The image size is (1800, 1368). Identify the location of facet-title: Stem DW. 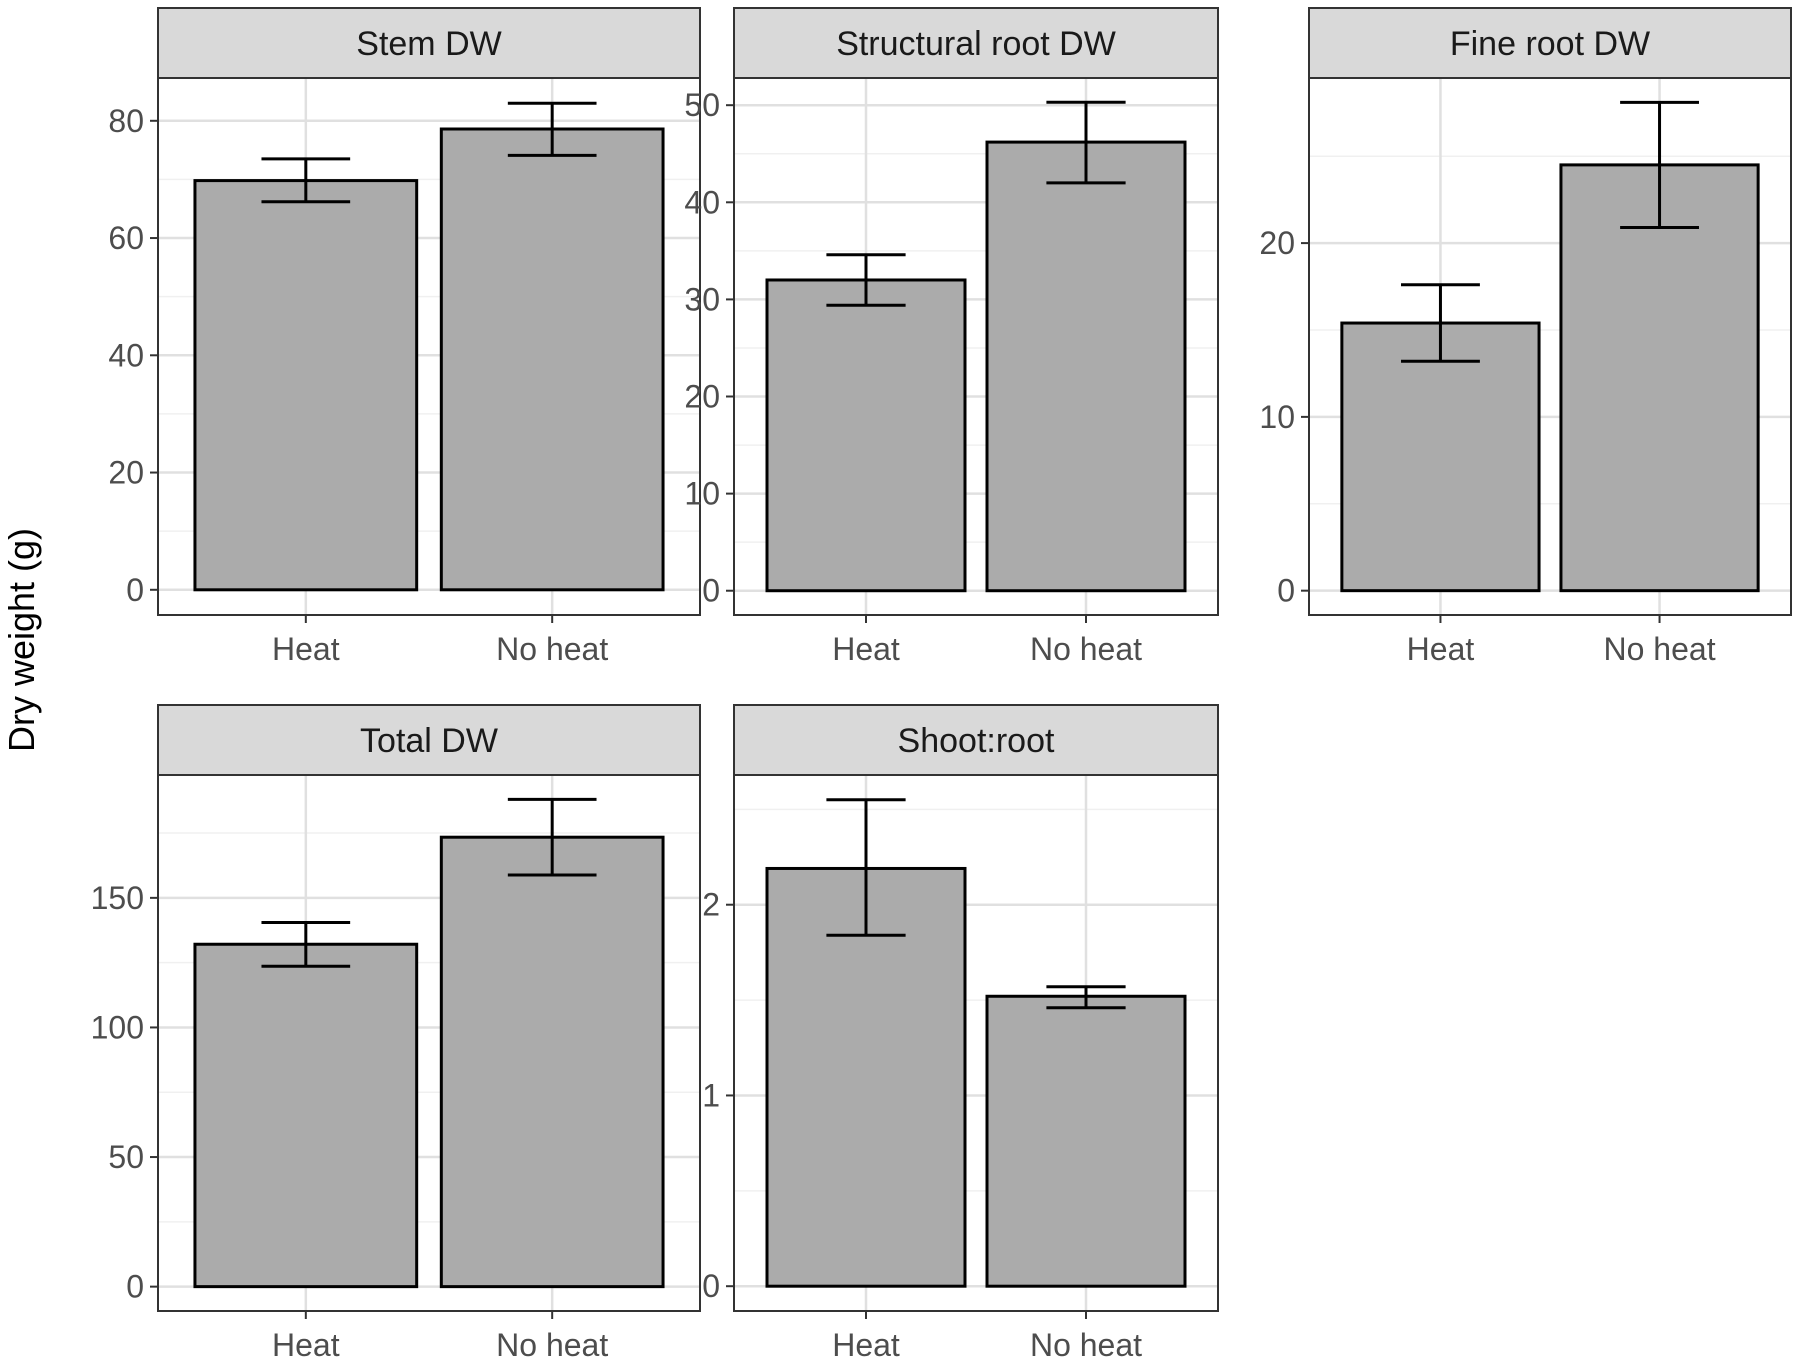
(428, 44).